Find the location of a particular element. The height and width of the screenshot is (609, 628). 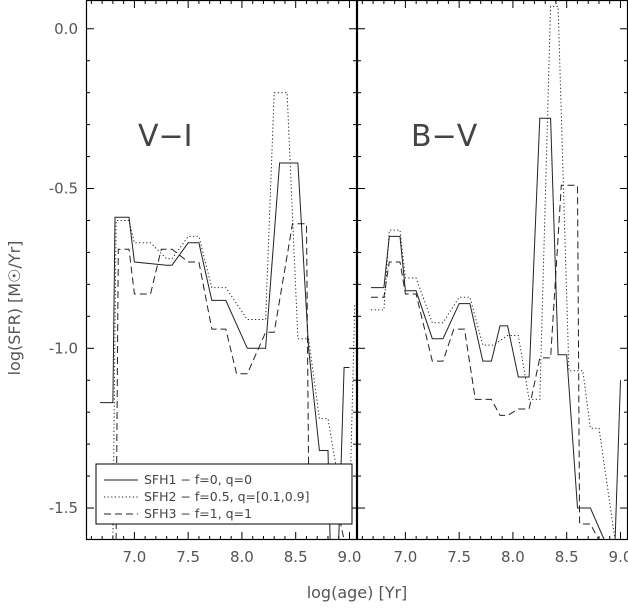

y-tick-label: -0.5 is located at coordinates (63, 189).